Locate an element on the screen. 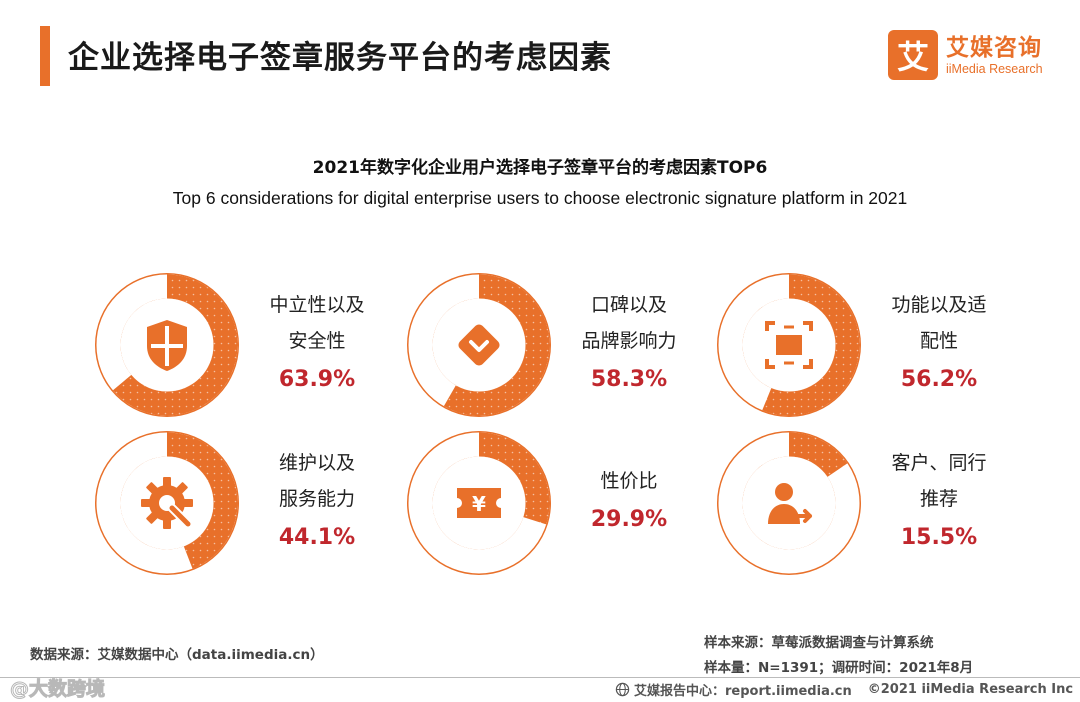  user-referral-icon is located at coordinates (790, 503).